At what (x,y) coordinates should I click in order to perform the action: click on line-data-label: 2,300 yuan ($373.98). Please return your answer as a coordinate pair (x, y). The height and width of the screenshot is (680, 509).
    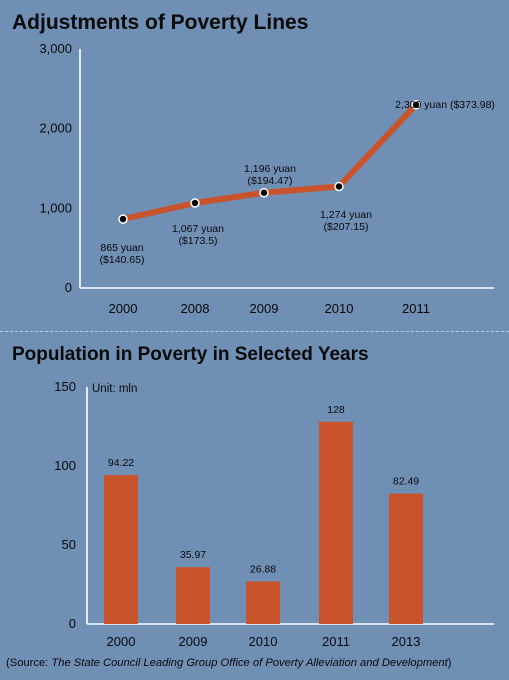
    Looking at the image, I should click on (445, 105).